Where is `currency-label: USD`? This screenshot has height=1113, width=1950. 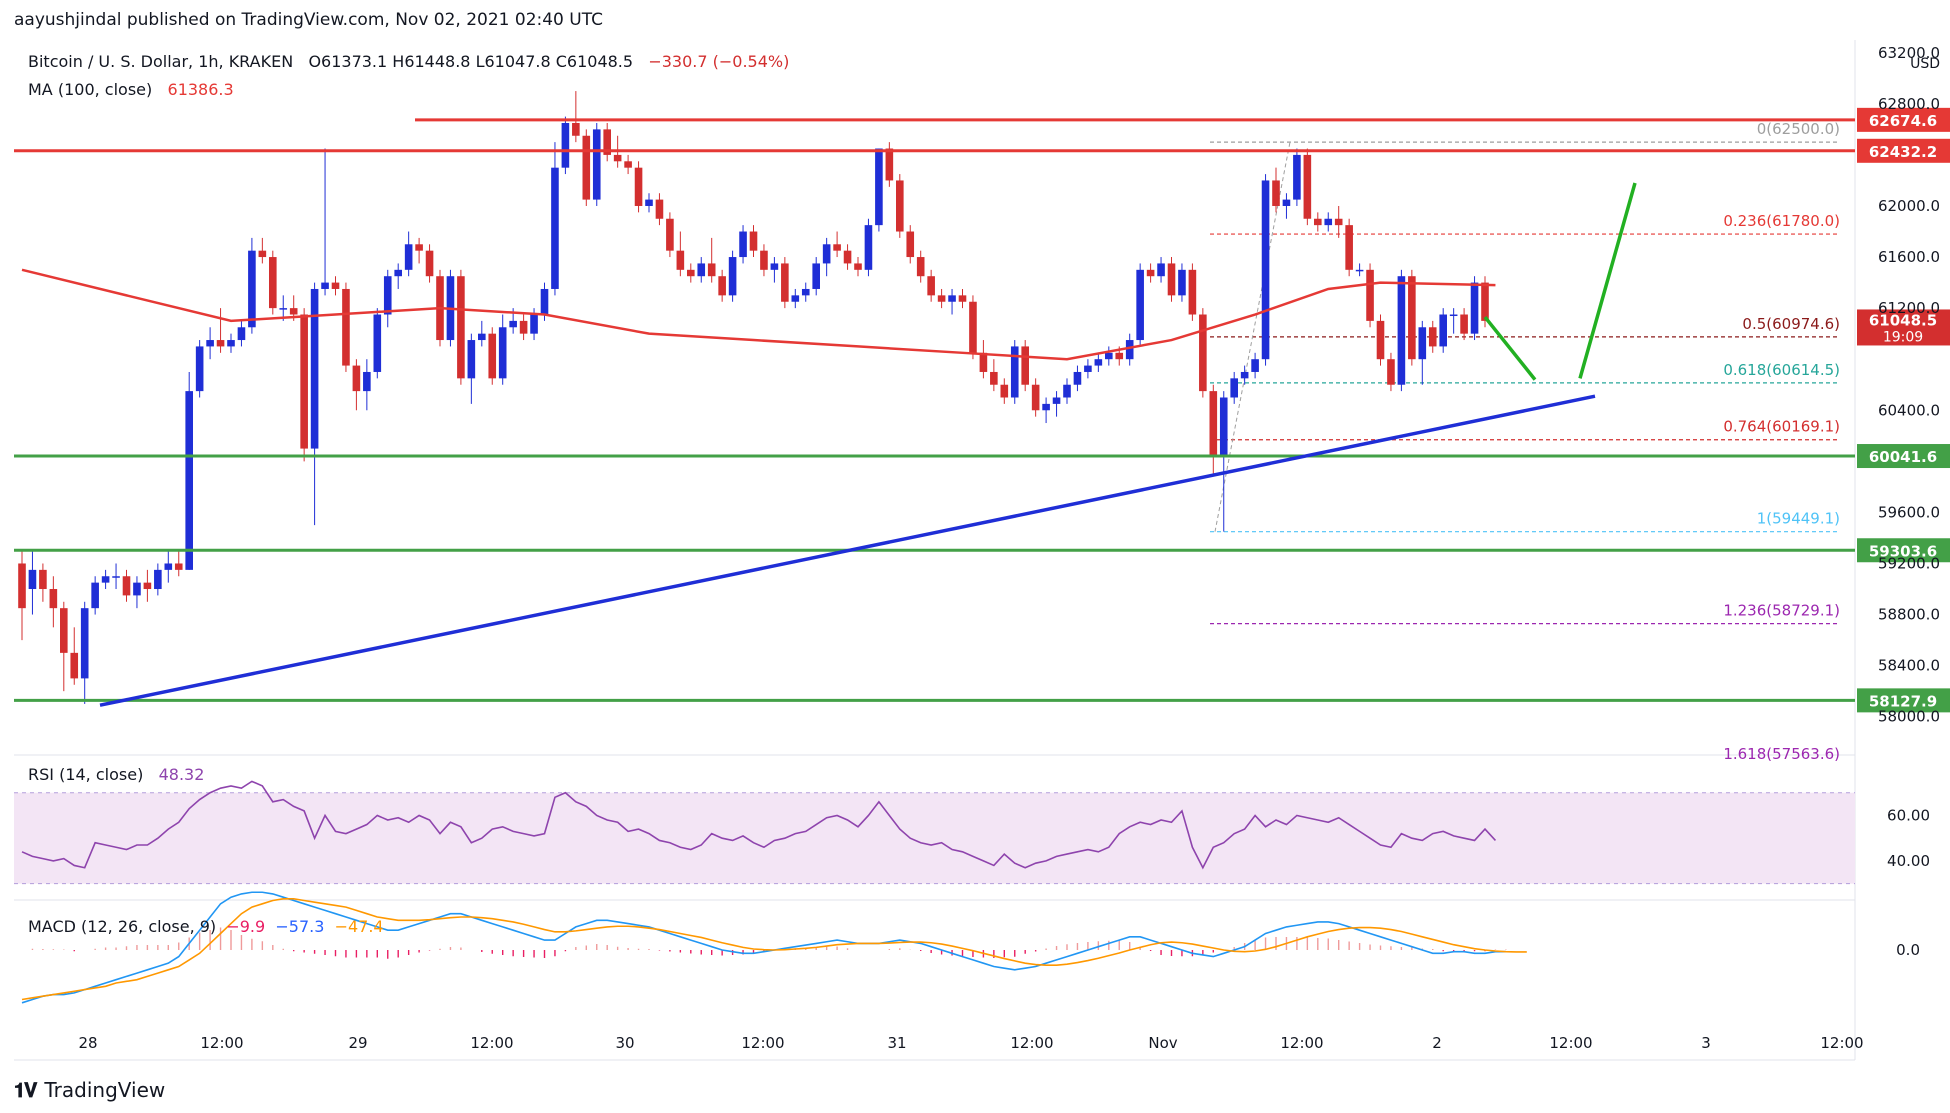 currency-label: USD is located at coordinates (1925, 64).